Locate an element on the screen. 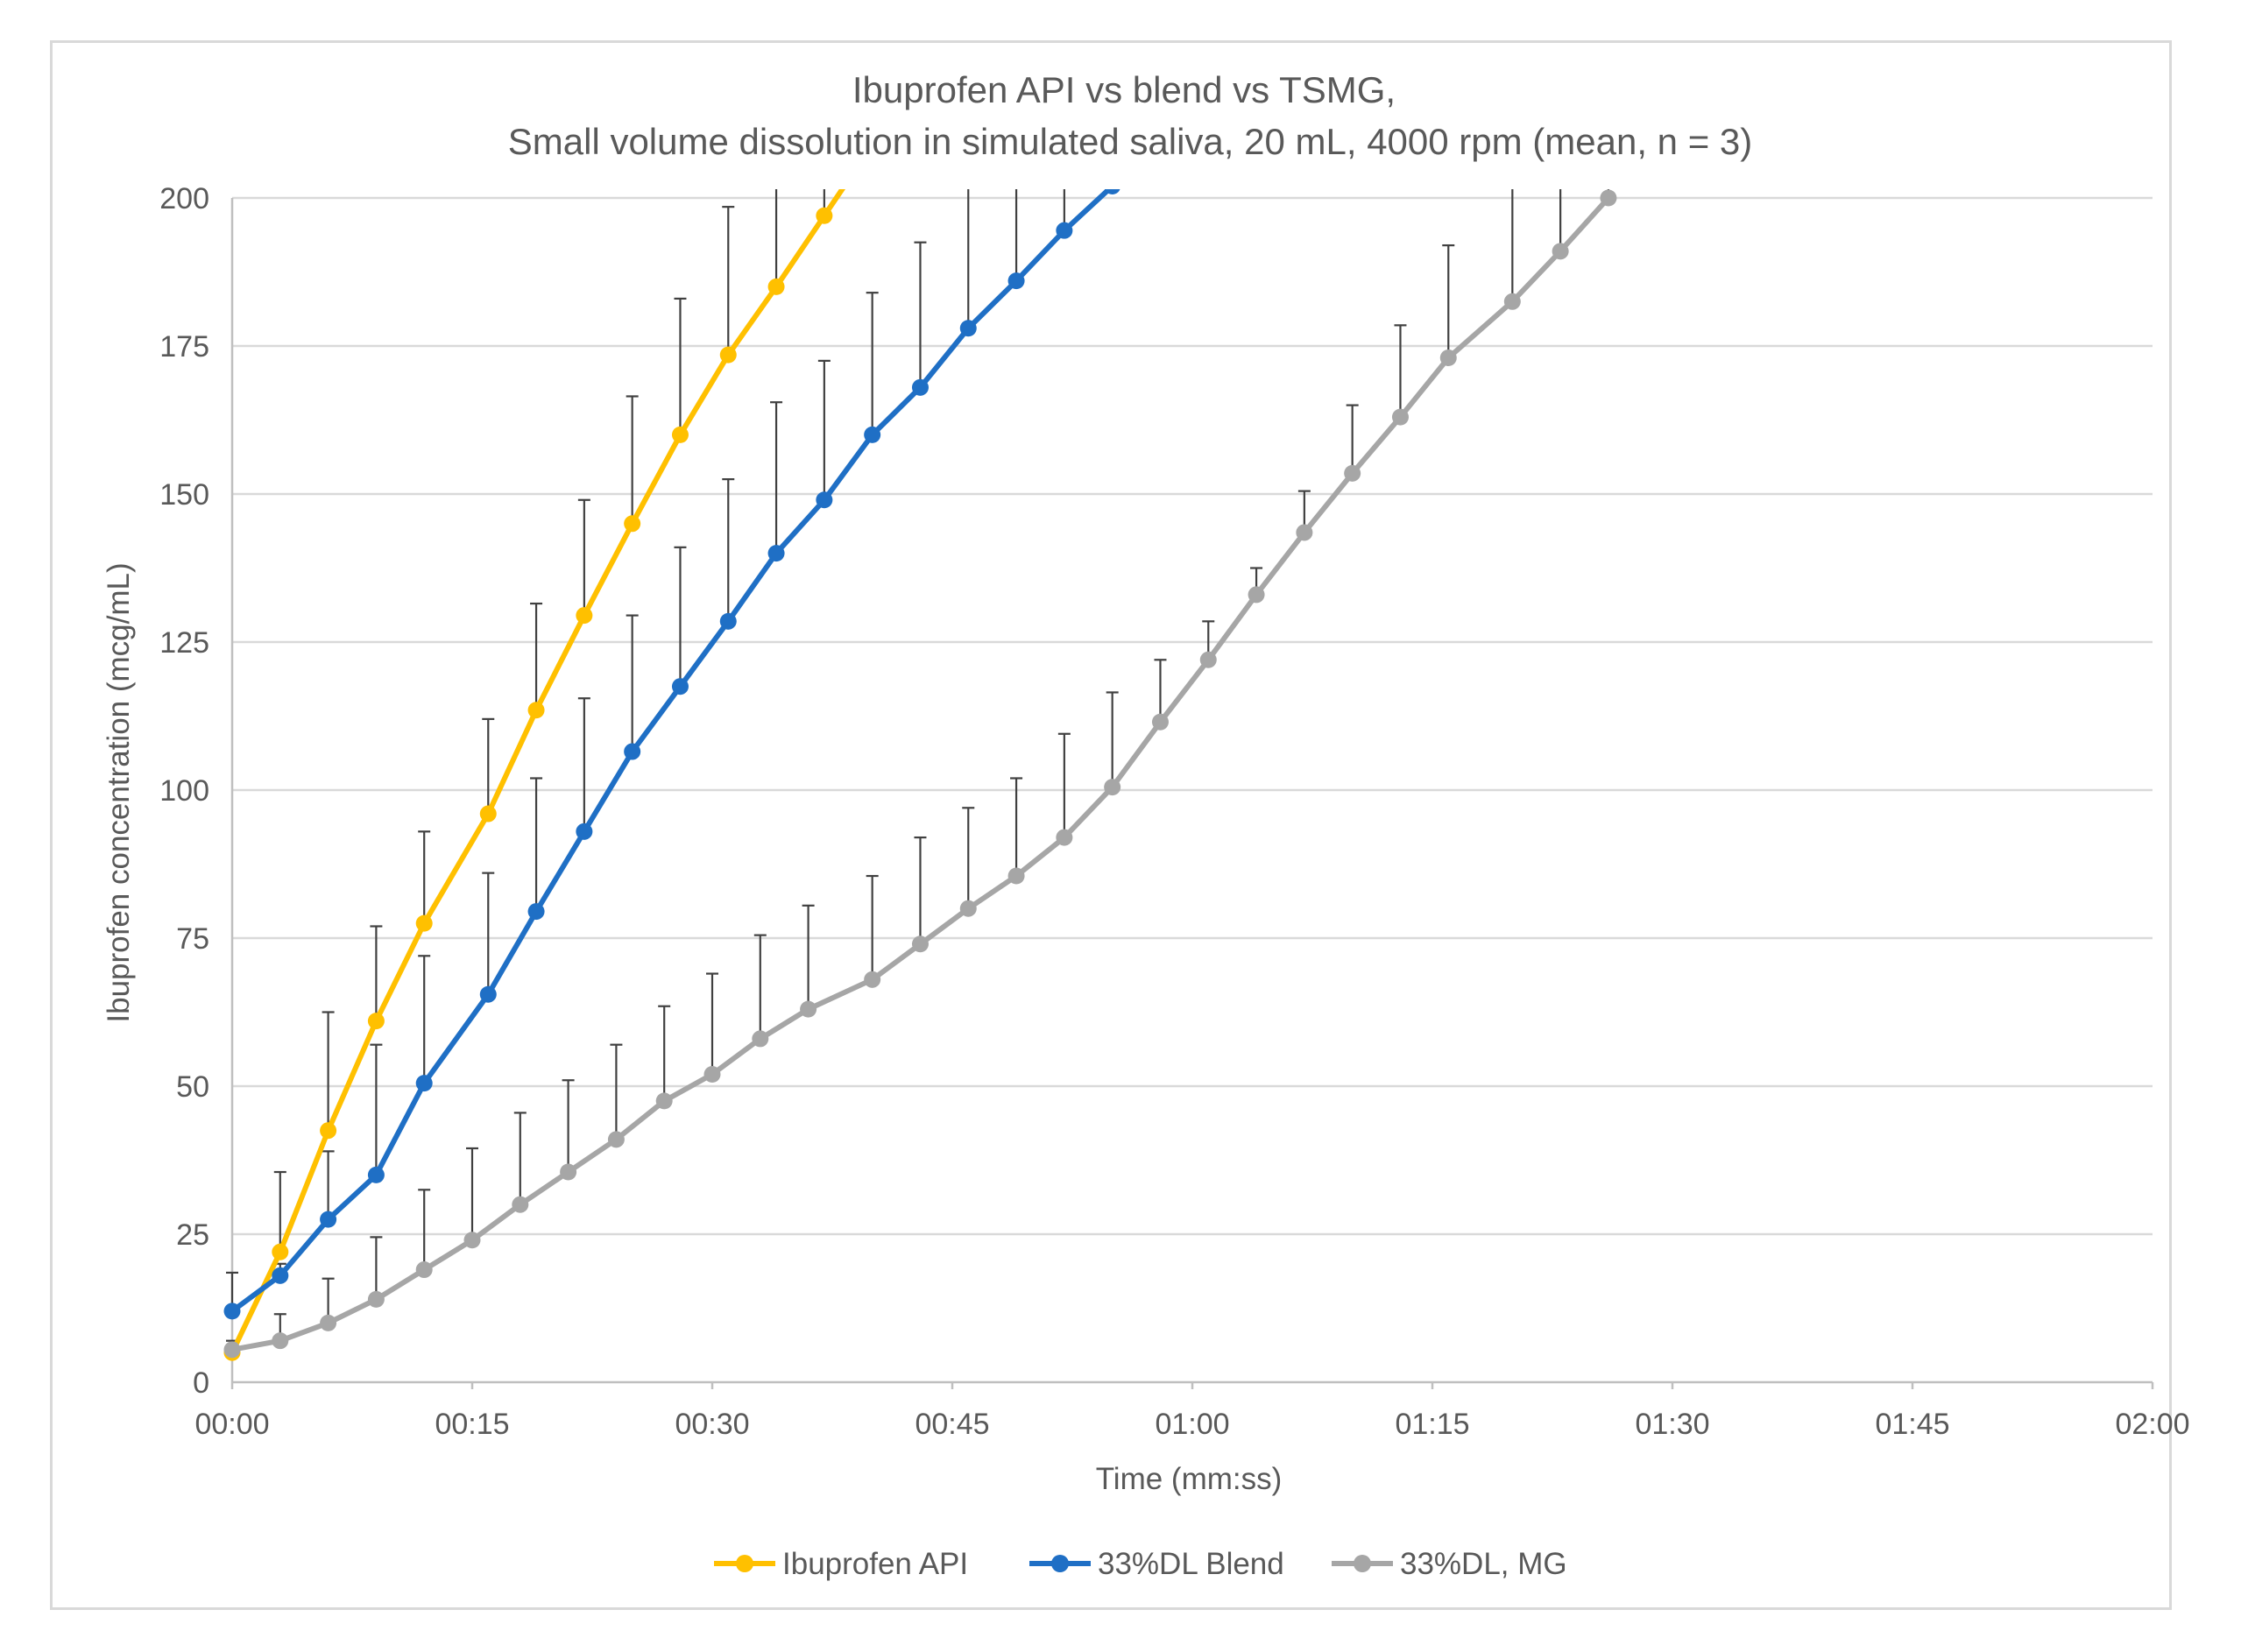 This screenshot has height=1652, width=2248. y-tick-label-75: 75 is located at coordinates (193, 939).